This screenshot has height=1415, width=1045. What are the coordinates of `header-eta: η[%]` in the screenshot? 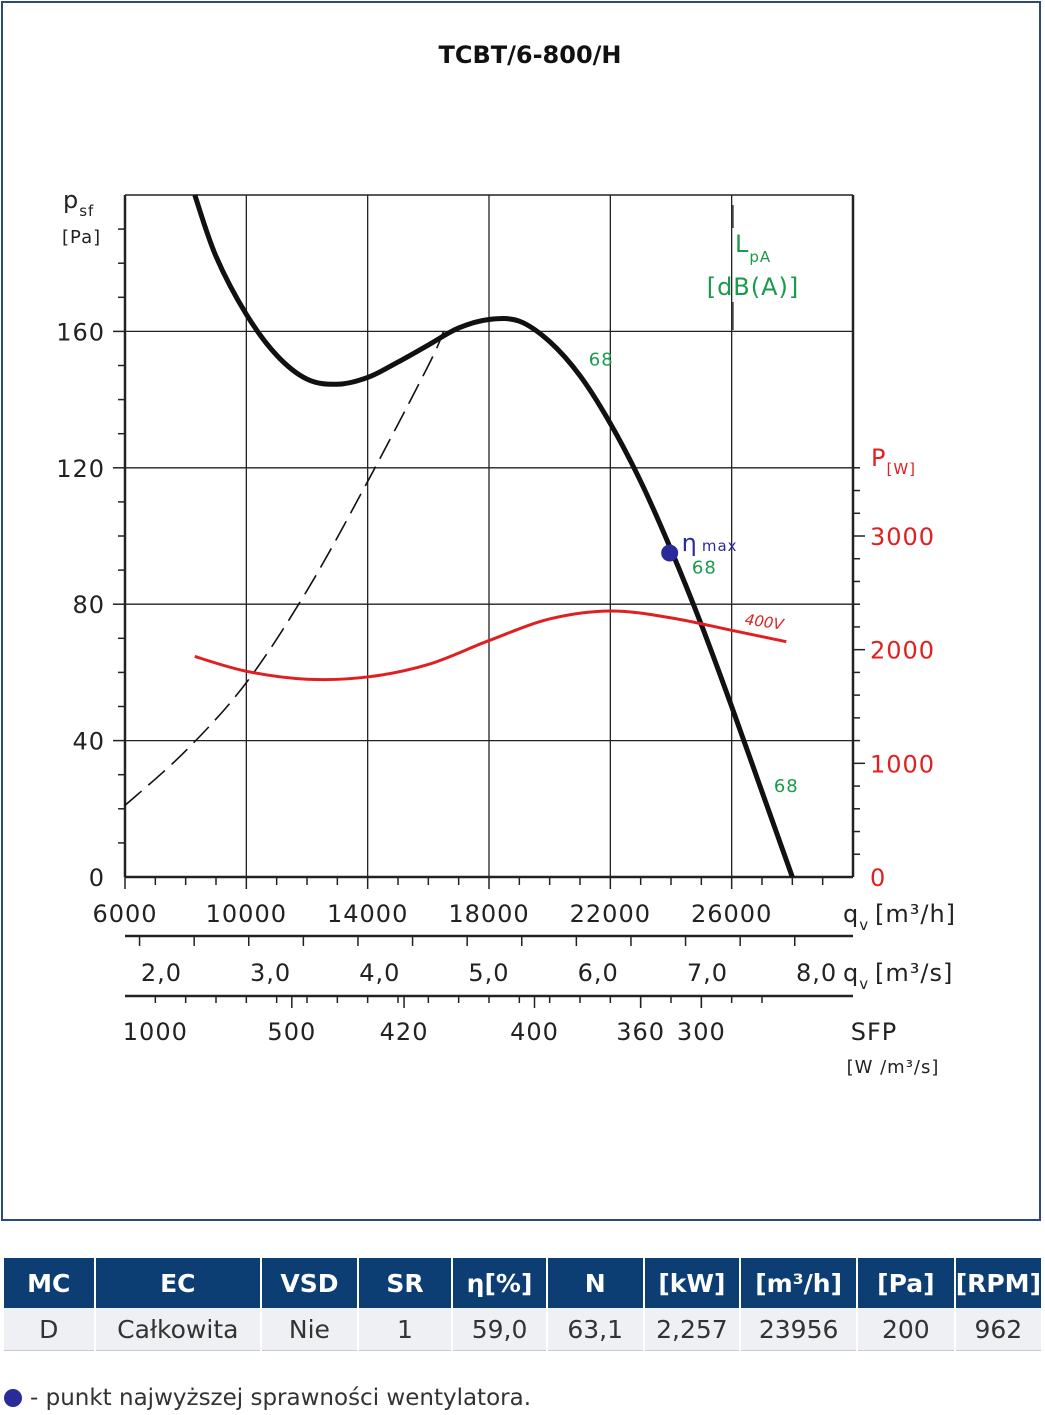 It's located at (500, 1283).